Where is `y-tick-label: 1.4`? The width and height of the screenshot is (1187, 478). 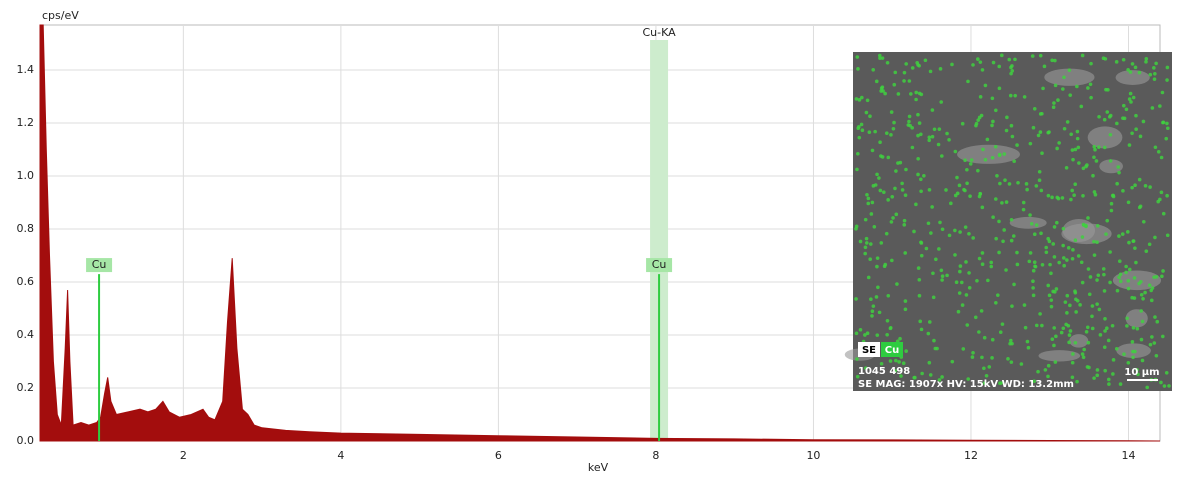
y-tick-label: 1.4 is located at coordinates (26, 69).